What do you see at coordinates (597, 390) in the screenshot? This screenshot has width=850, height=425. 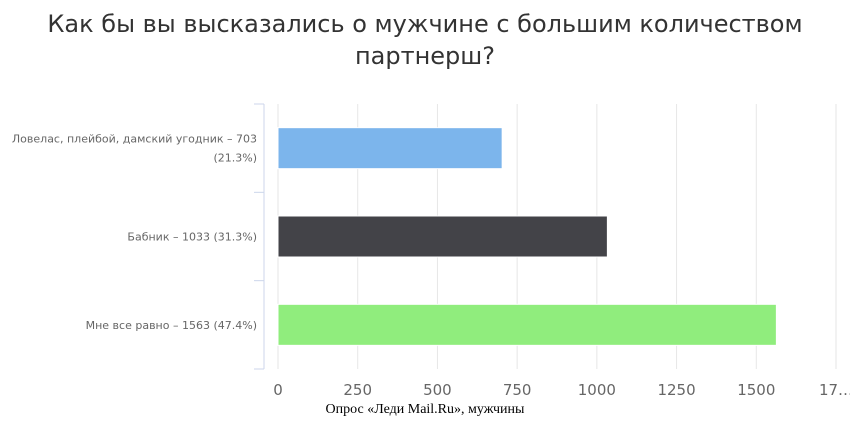 I see `x-tick-label-4: 1000` at bounding box center [597, 390].